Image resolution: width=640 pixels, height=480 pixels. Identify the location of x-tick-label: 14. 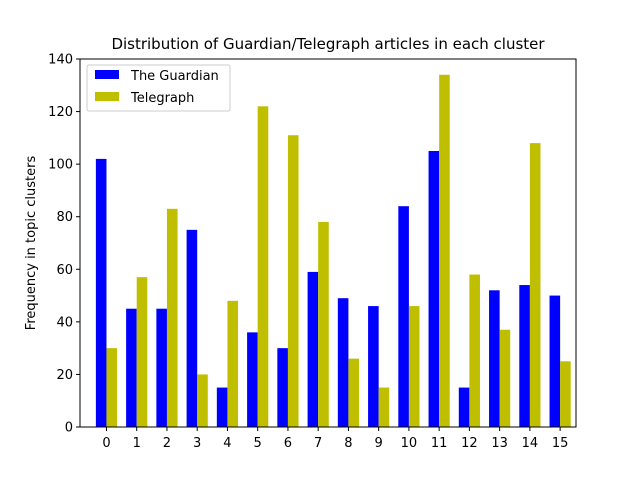
(530, 443).